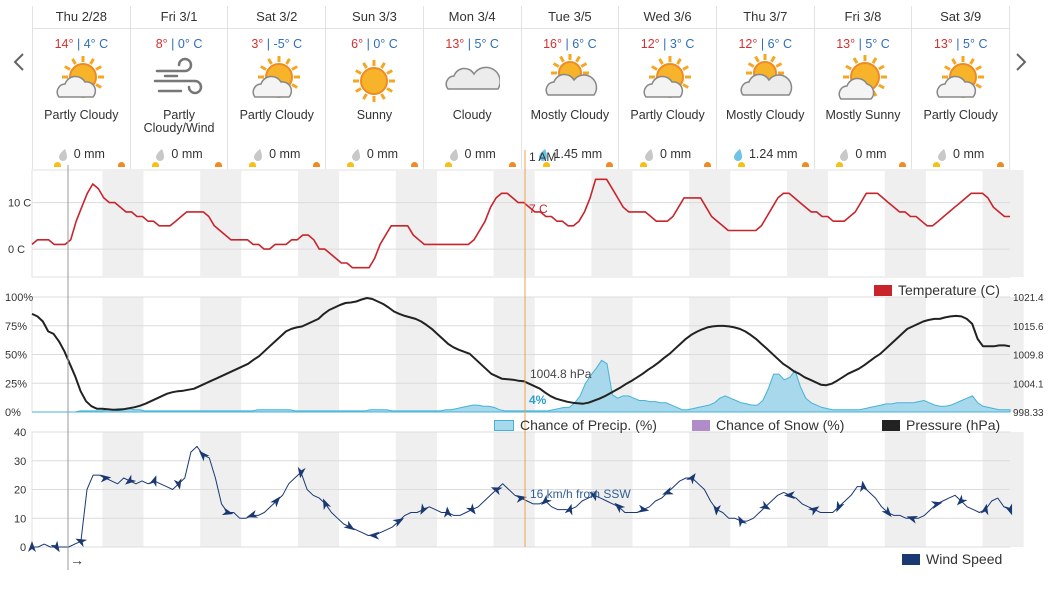 The width and height of the screenshot is (1060, 597). Describe the element at coordinates (357, 44) in the screenshot. I see `high-temp: 6°` at that location.